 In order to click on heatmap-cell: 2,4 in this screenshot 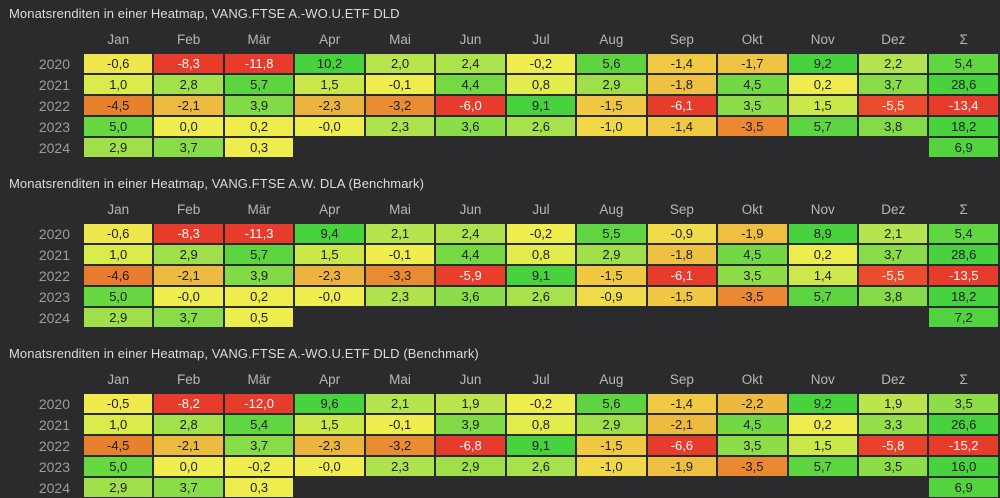, I will do `click(470, 233)`.